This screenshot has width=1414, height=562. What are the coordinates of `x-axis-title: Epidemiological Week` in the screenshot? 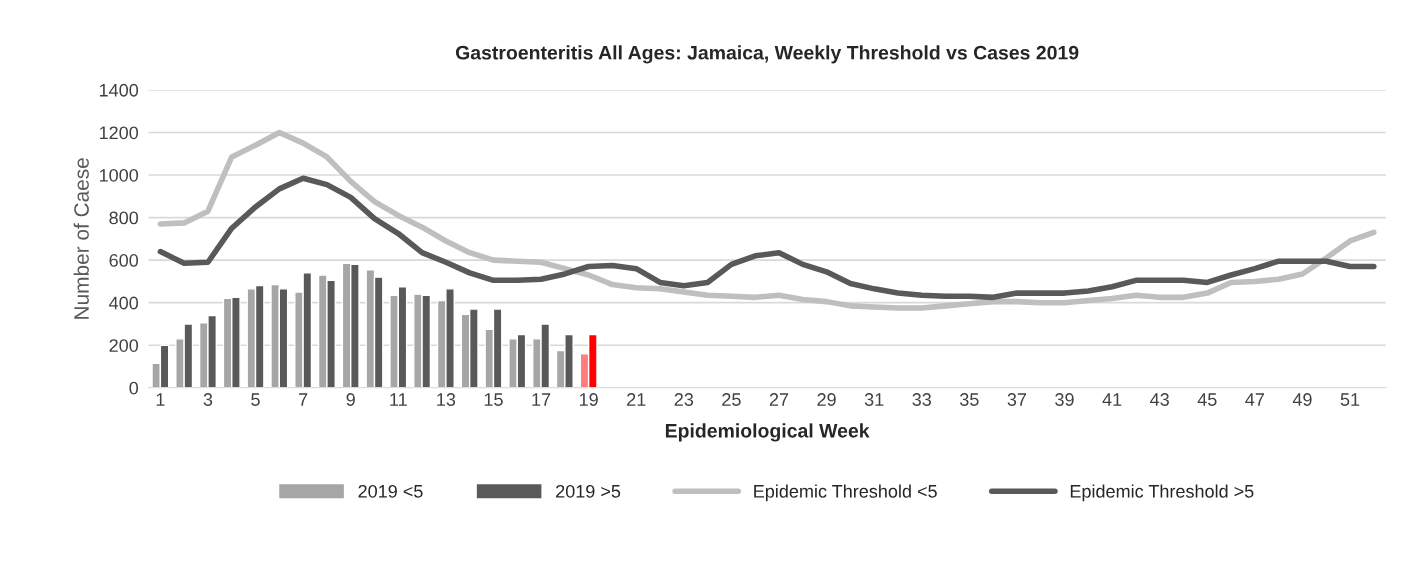 It's located at (767, 432).